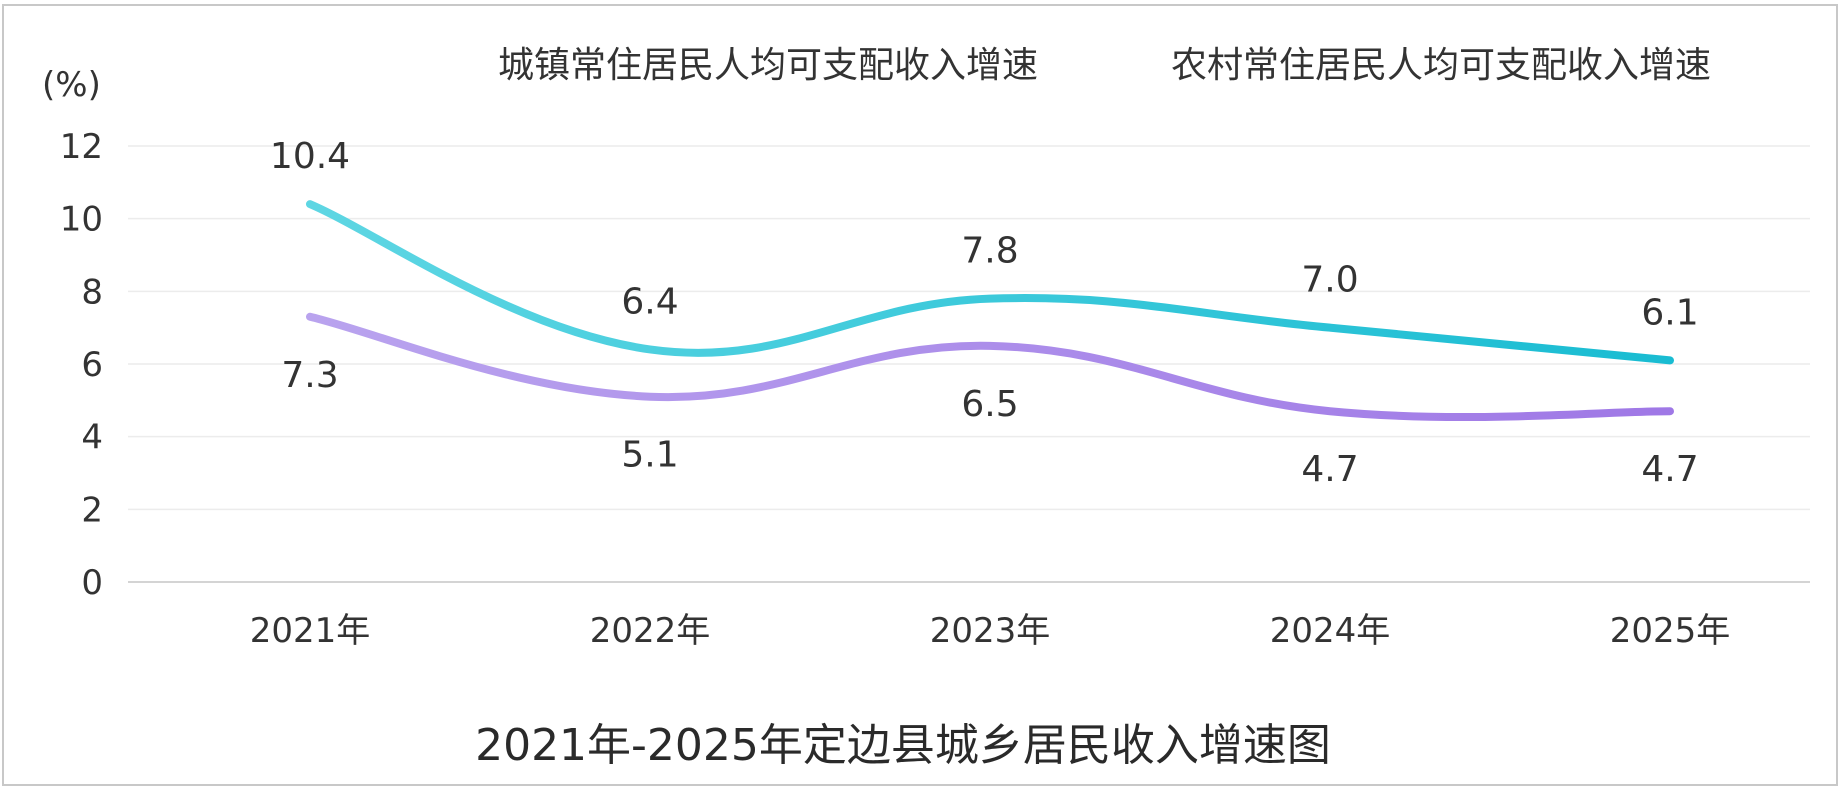 The width and height of the screenshot is (1842, 790). Describe the element at coordinates (81, 220) in the screenshot. I see `y-tick-label: 10` at that location.